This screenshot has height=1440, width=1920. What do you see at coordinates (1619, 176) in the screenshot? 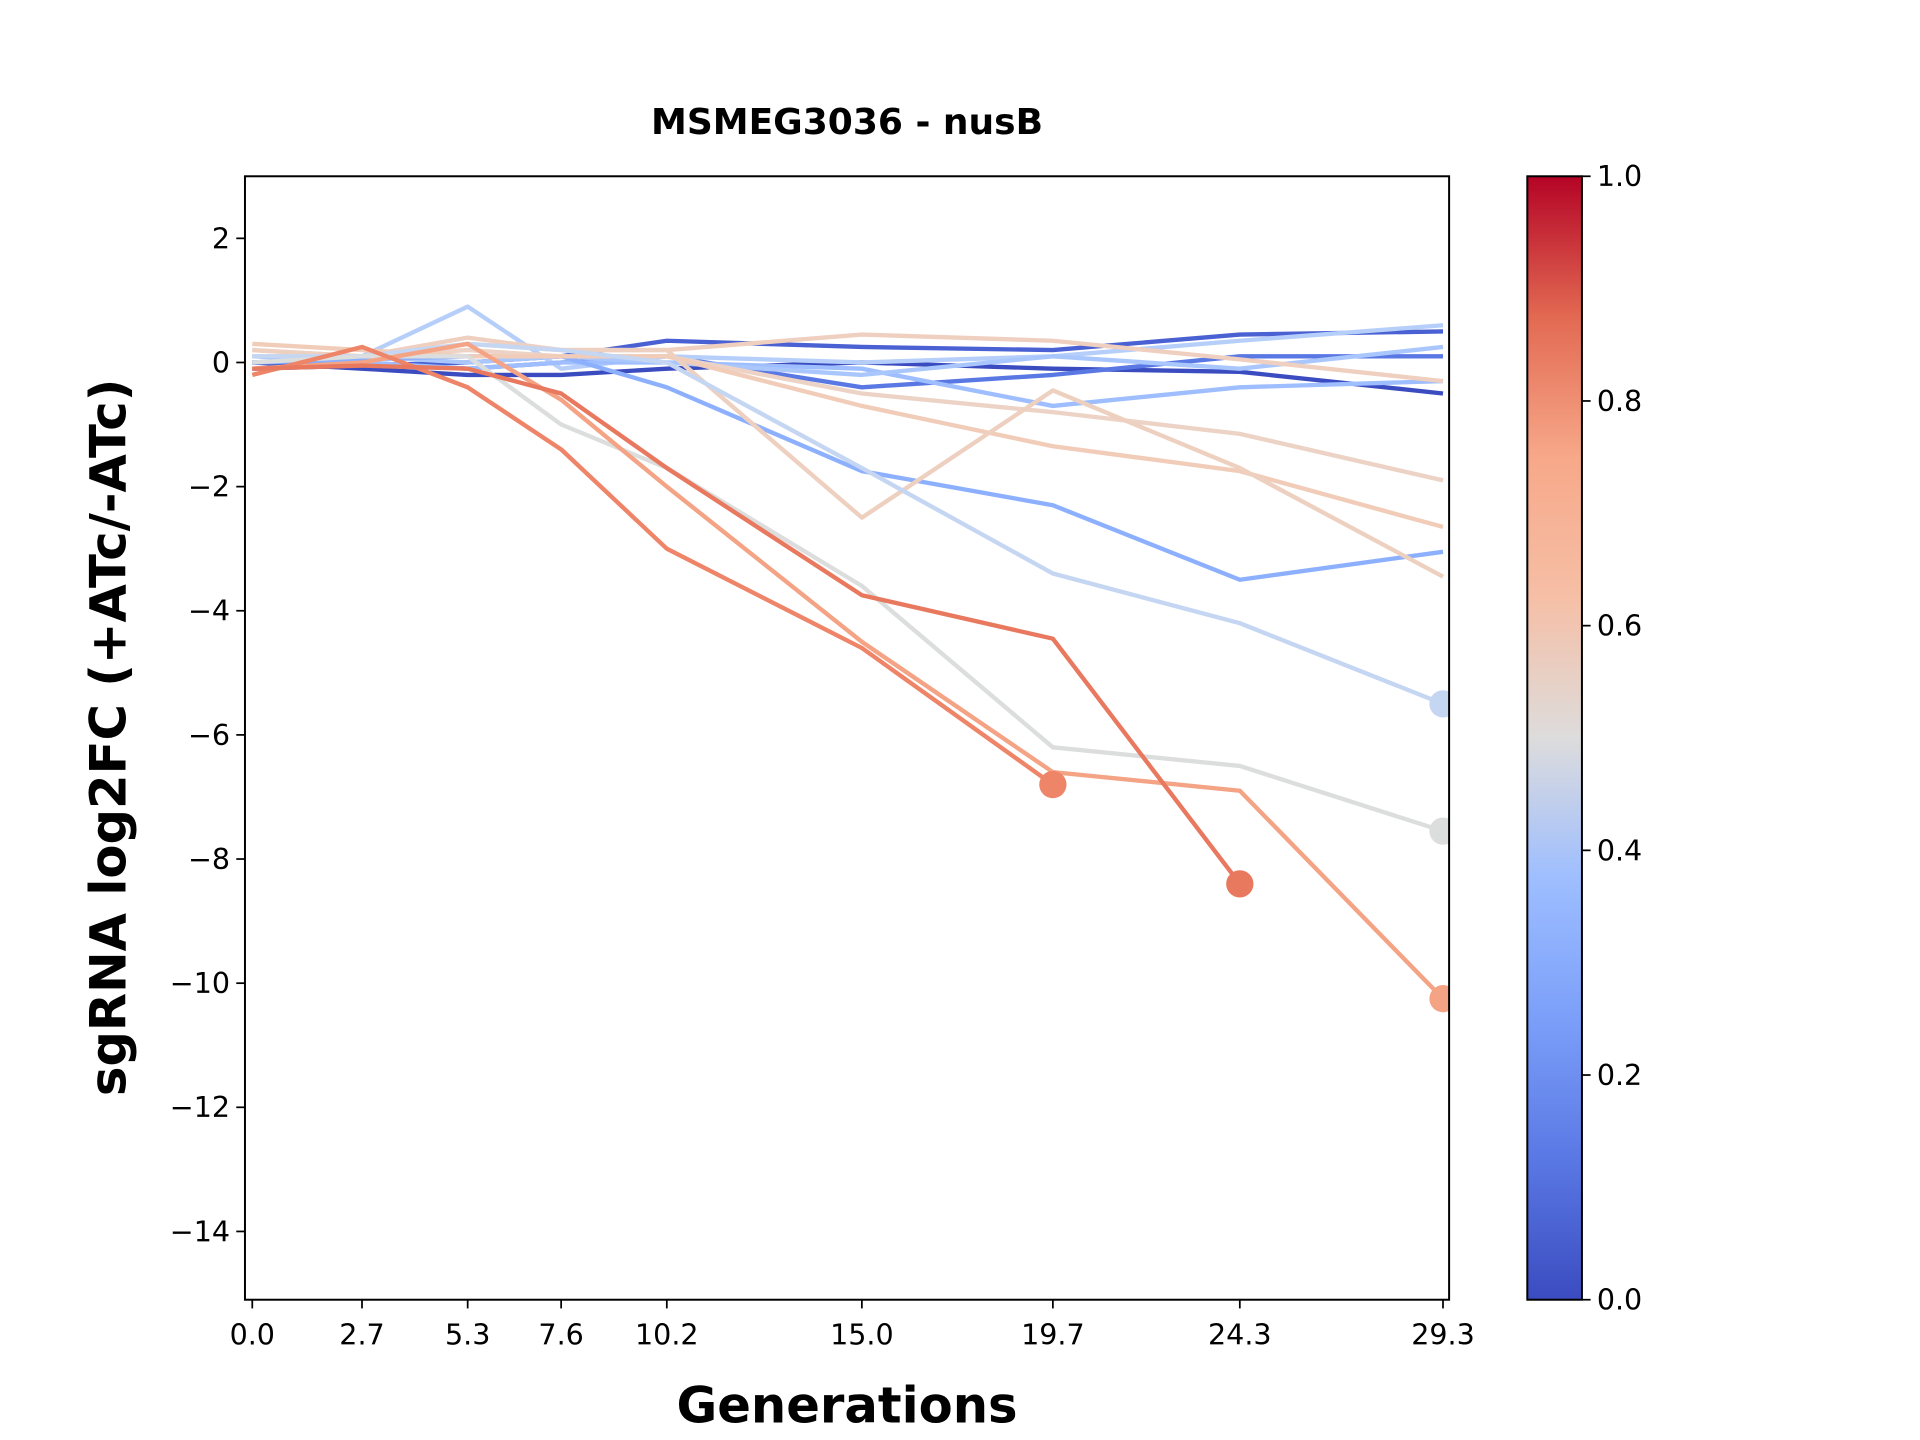
I see `colorbar-tick-label: 1.0` at bounding box center [1619, 176].